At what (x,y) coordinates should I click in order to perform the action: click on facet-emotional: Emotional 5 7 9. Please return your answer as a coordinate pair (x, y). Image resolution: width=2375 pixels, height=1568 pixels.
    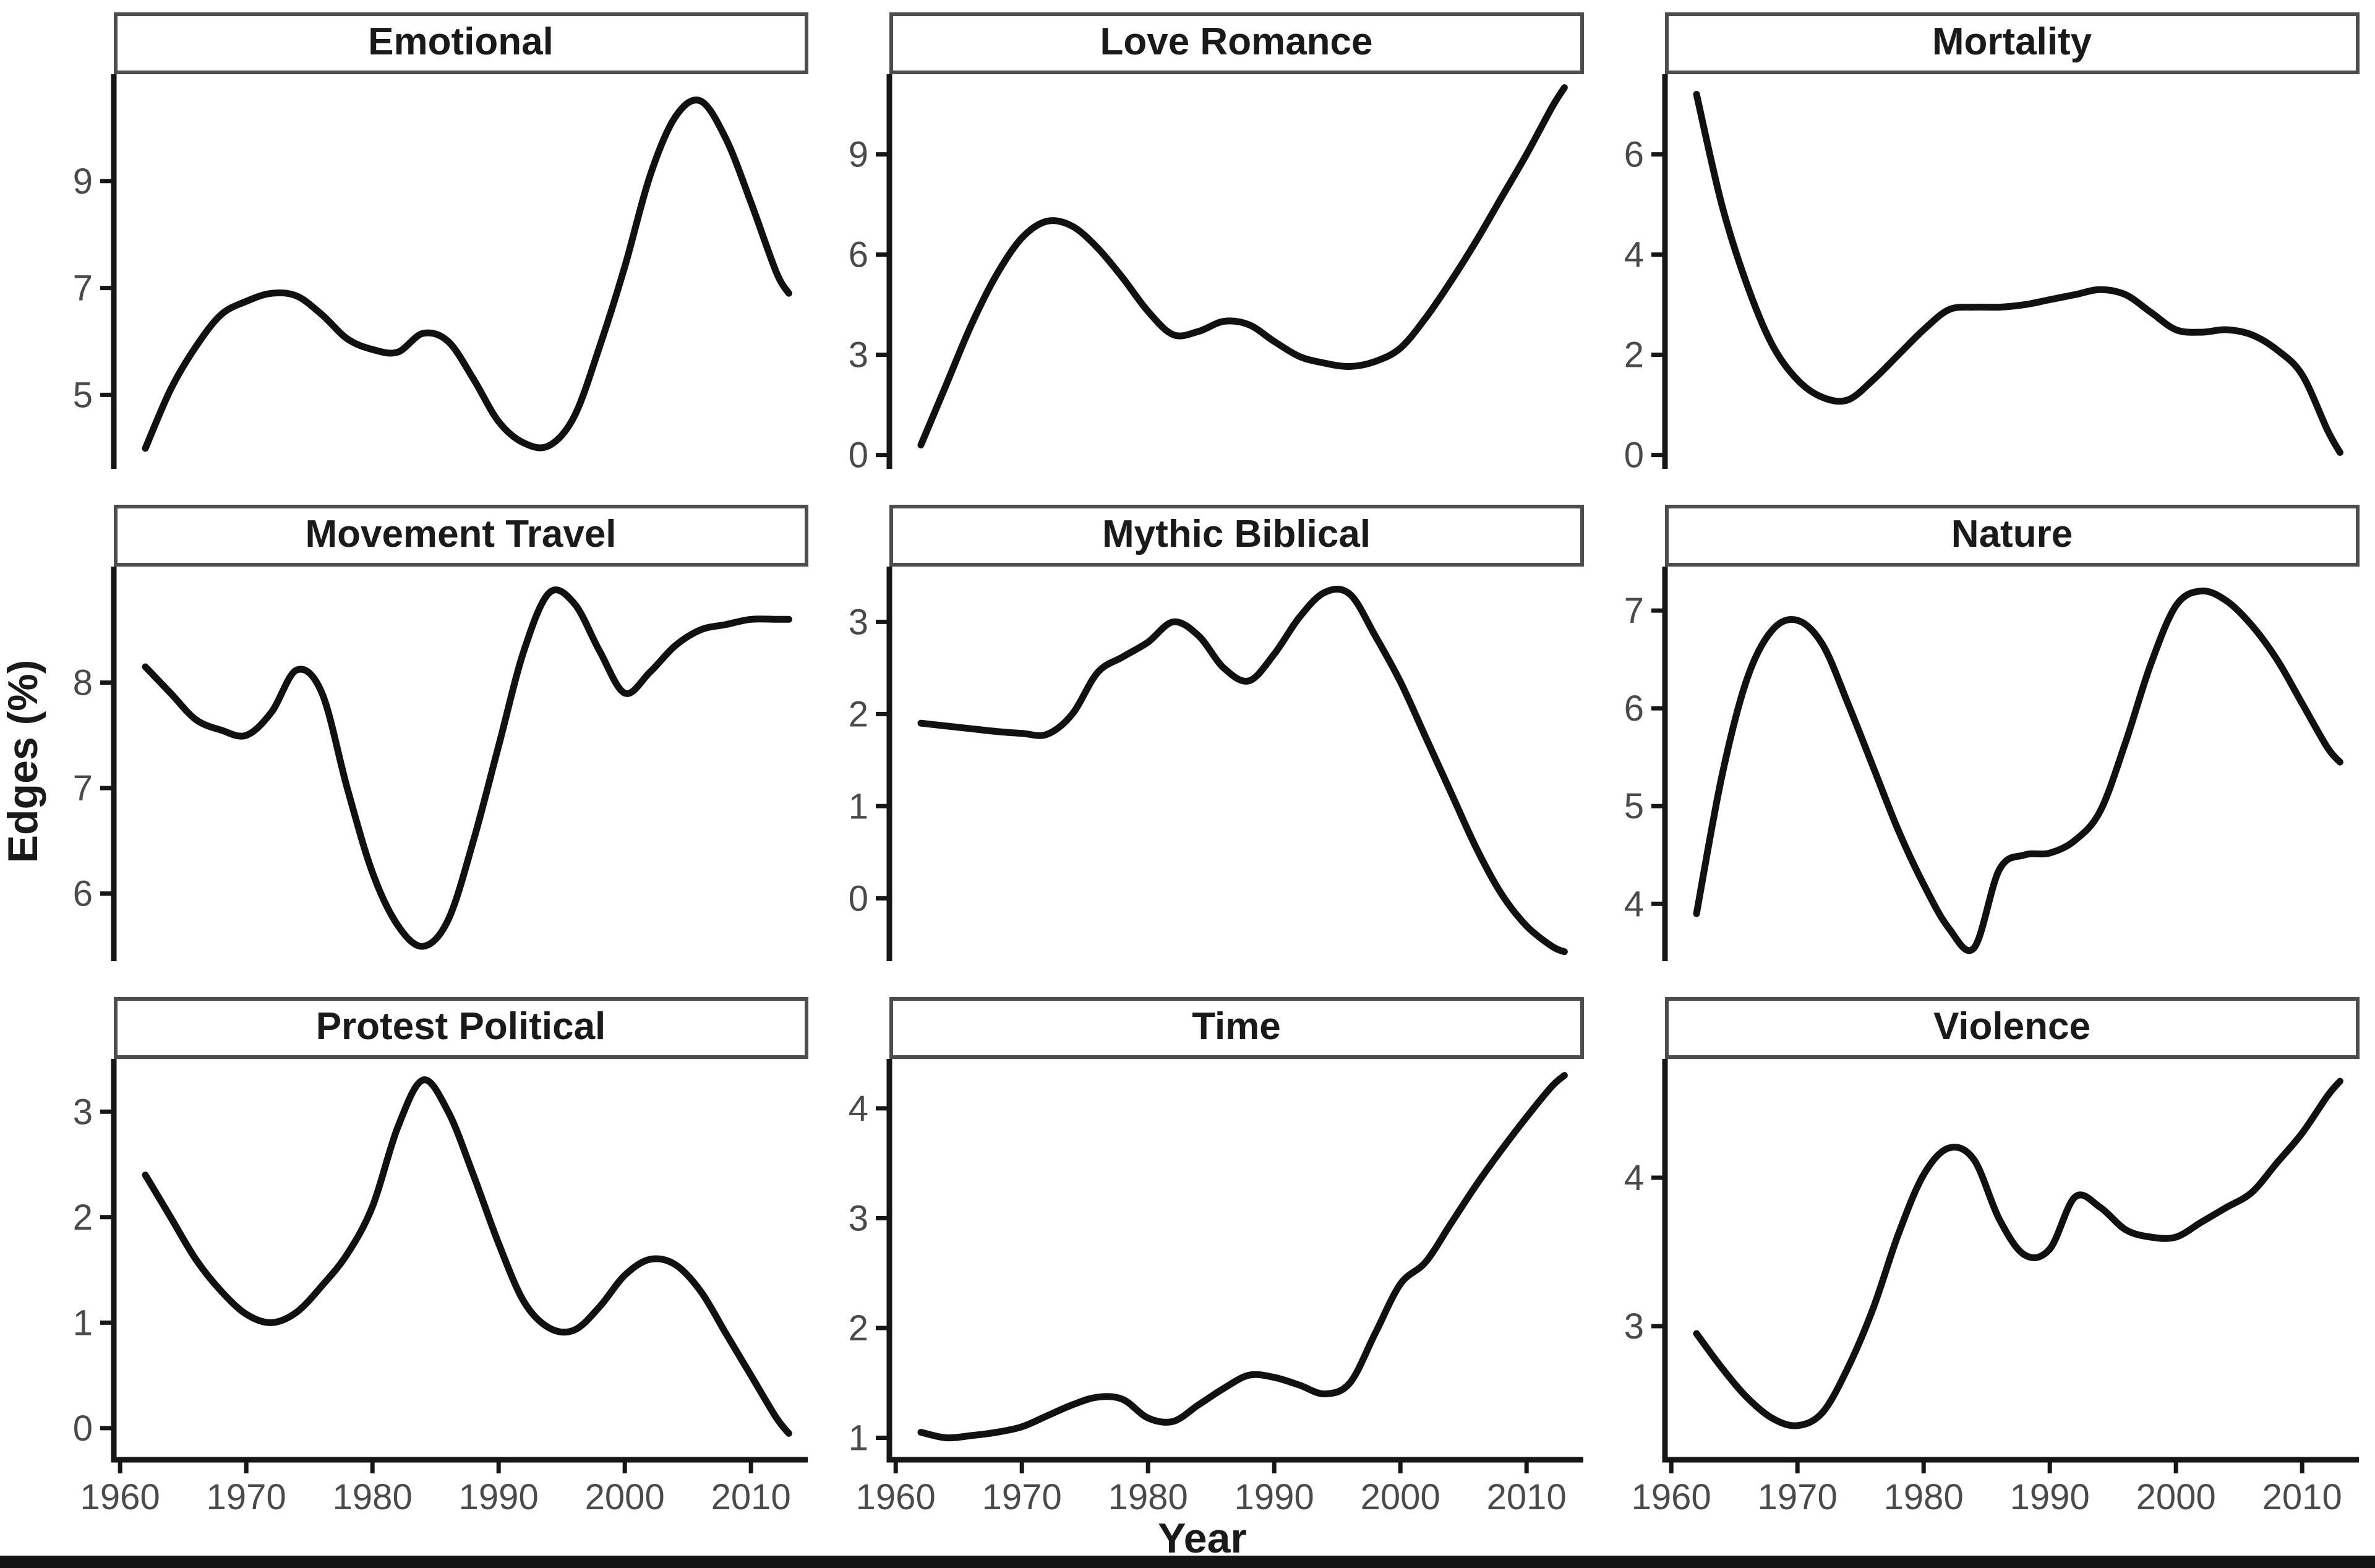
    Looking at the image, I should click on (440, 240).